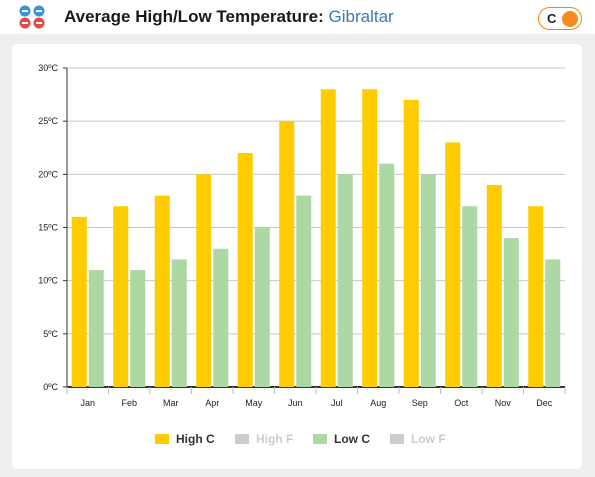 This screenshot has width=595, height=477. What do you see at coordinates (48, 174) in the screenshot?
I see `y-tick-label: 20ºC` at bounding box center [48, 174].